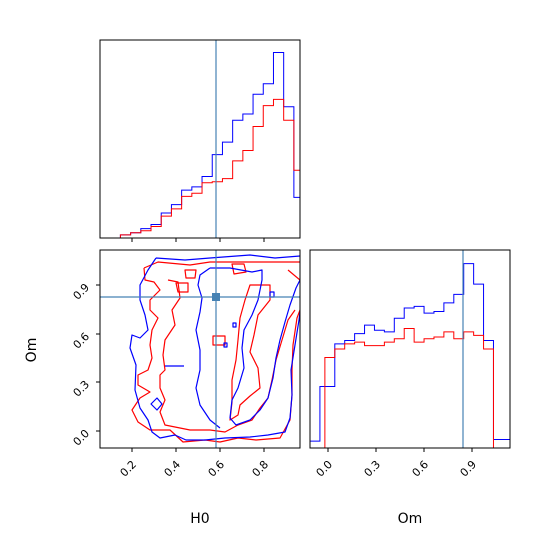 This screenshot has height=550, width=550. What do you see at coordinates (82, 341) in the screenshot?
I see `joint-y-tick-label: 0.6` at bounding box center [82, 341].